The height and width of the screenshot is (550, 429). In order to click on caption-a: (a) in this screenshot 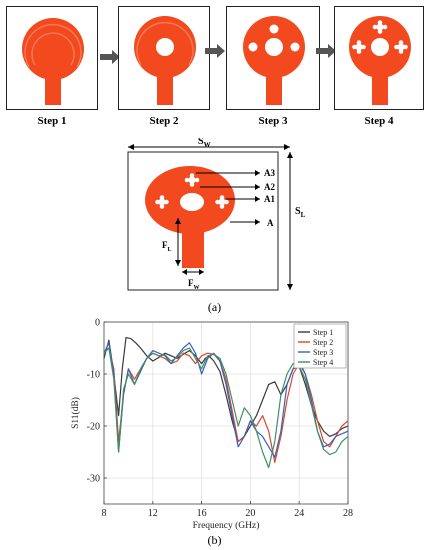, I will do `click(214, 307)`.